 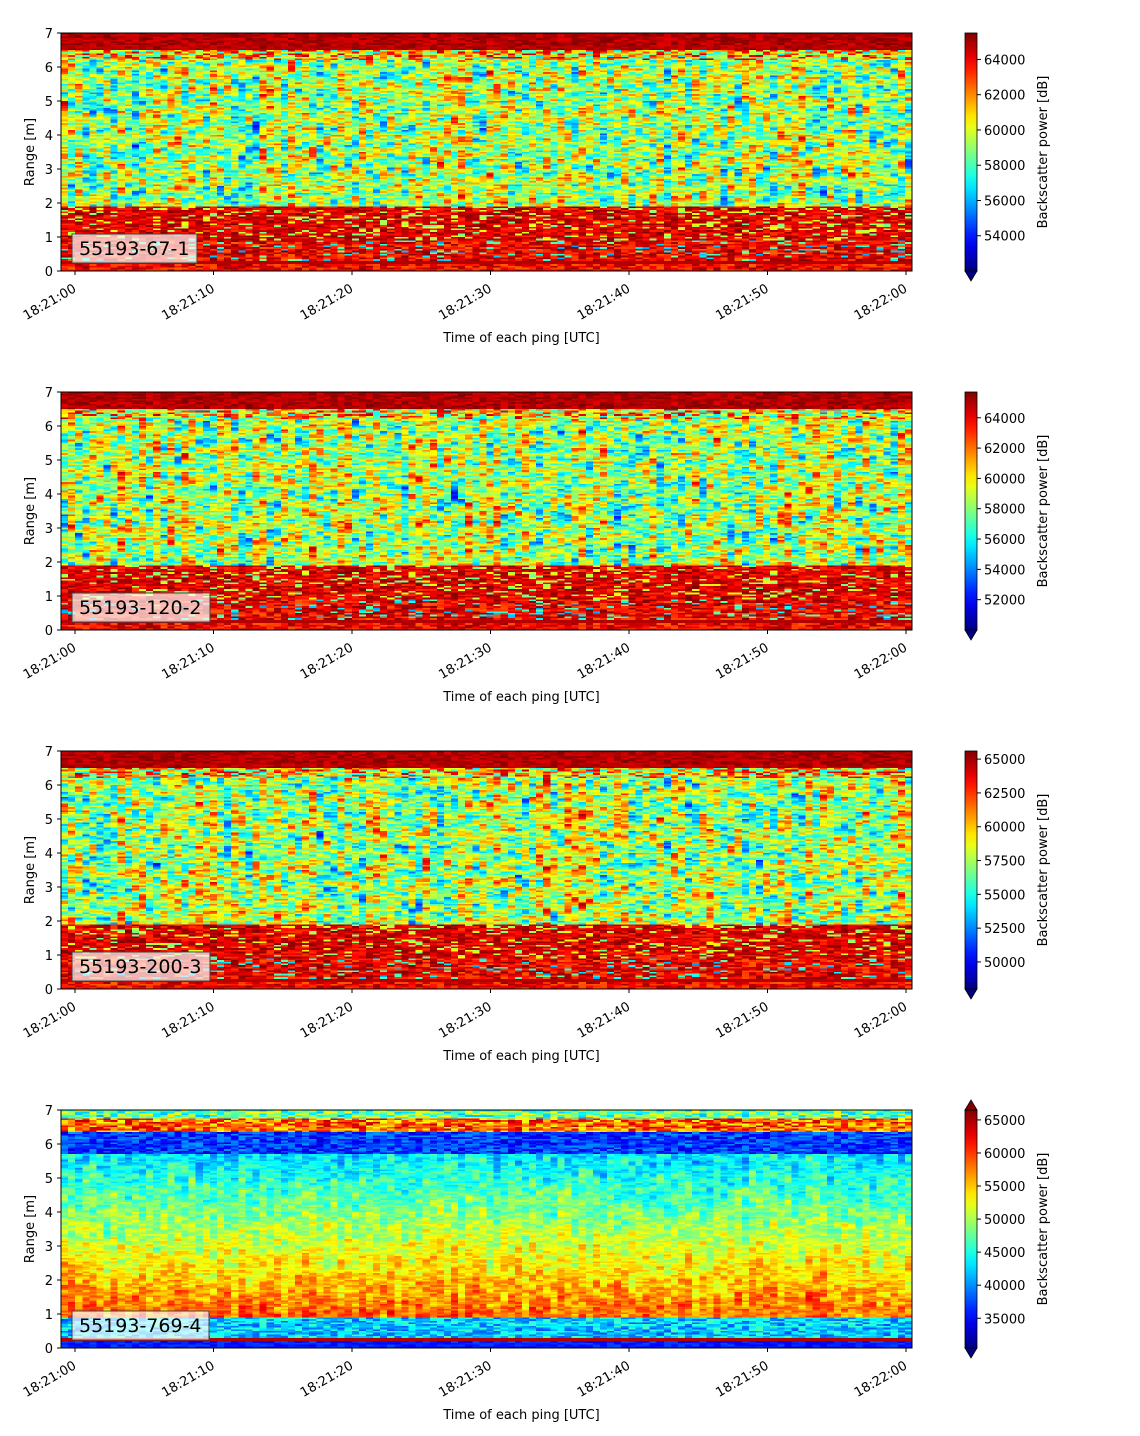 I want to click on colorbar-tick-label: 55000, so click(x=1004, y=895).